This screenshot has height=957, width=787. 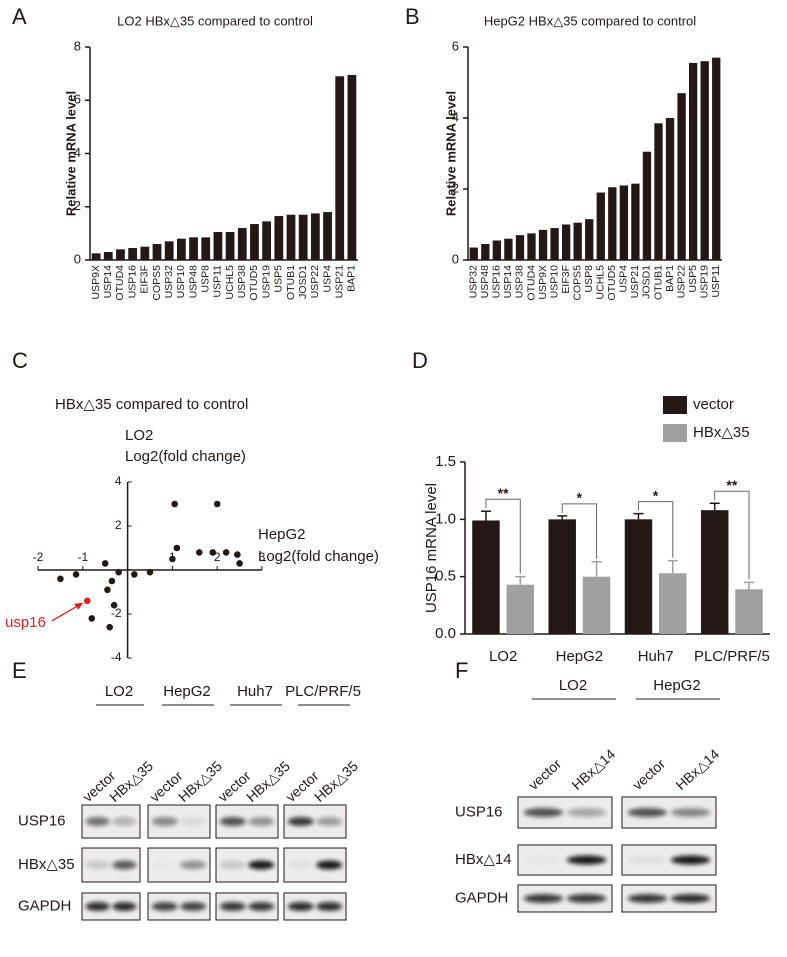 What do you see at coordinates (543, 282) in the screenshot?
I see `x-tick-label: USP9X` at bounding box center [543, 282].